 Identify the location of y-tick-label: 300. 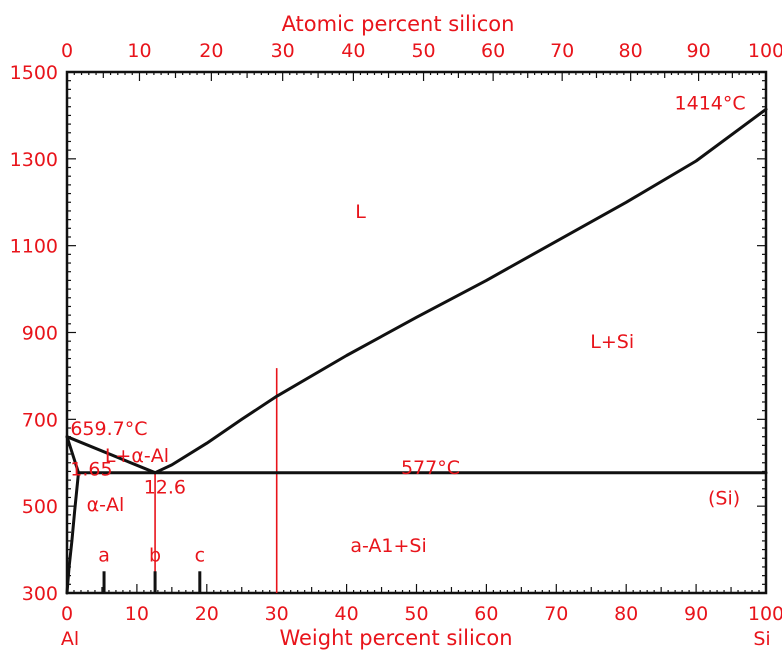
(40, 594).